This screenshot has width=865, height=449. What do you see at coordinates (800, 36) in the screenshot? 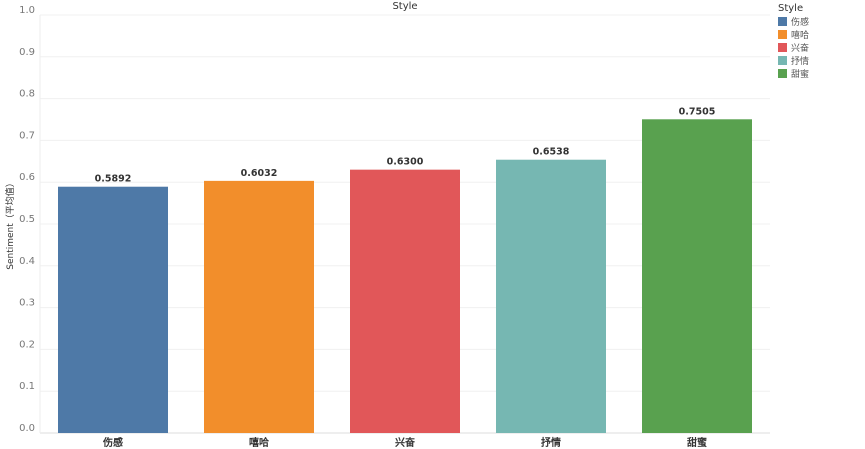
I see `legend-label: 嘻哈` at bounding box center [800, 36].